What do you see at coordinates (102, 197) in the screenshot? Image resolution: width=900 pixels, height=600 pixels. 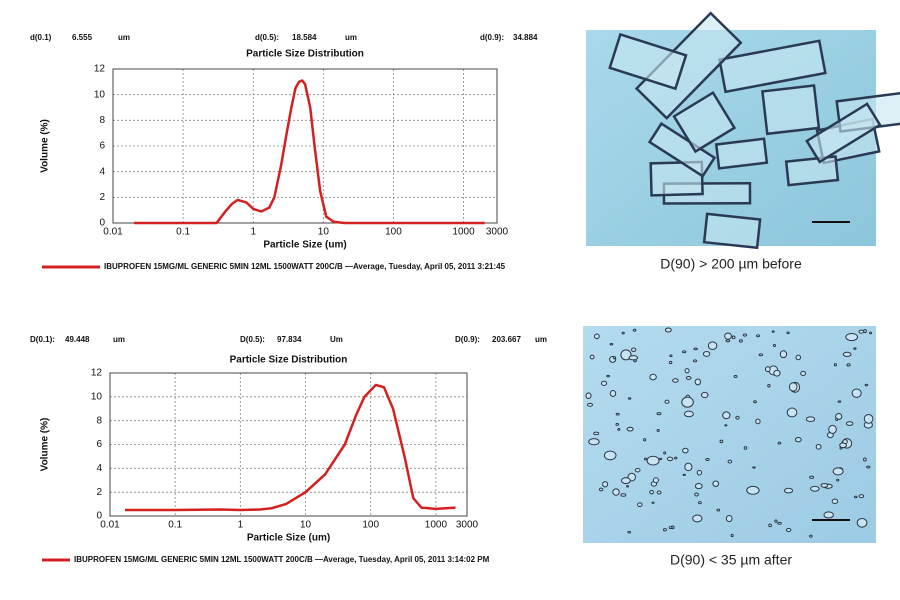 I see `y-tick-label: 2` at bounding box center [102, 197].